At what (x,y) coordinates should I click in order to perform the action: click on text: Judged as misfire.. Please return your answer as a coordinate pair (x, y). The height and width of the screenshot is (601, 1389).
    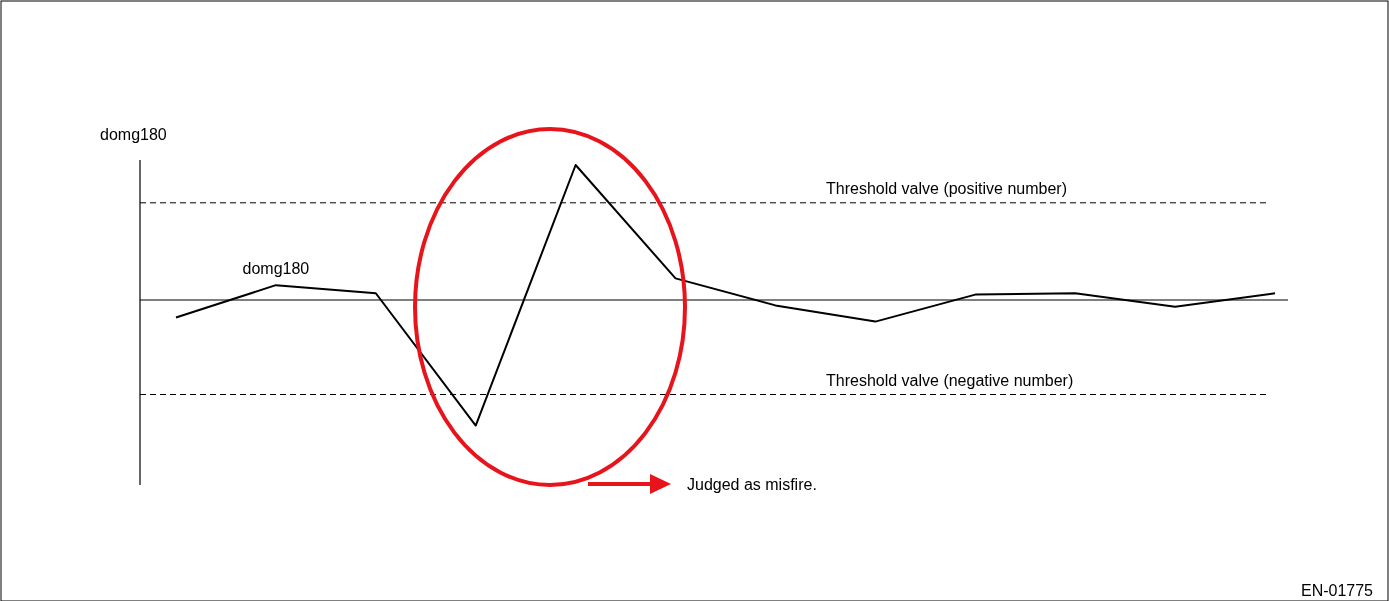
    Looking at the image, I should click on (752, 484).